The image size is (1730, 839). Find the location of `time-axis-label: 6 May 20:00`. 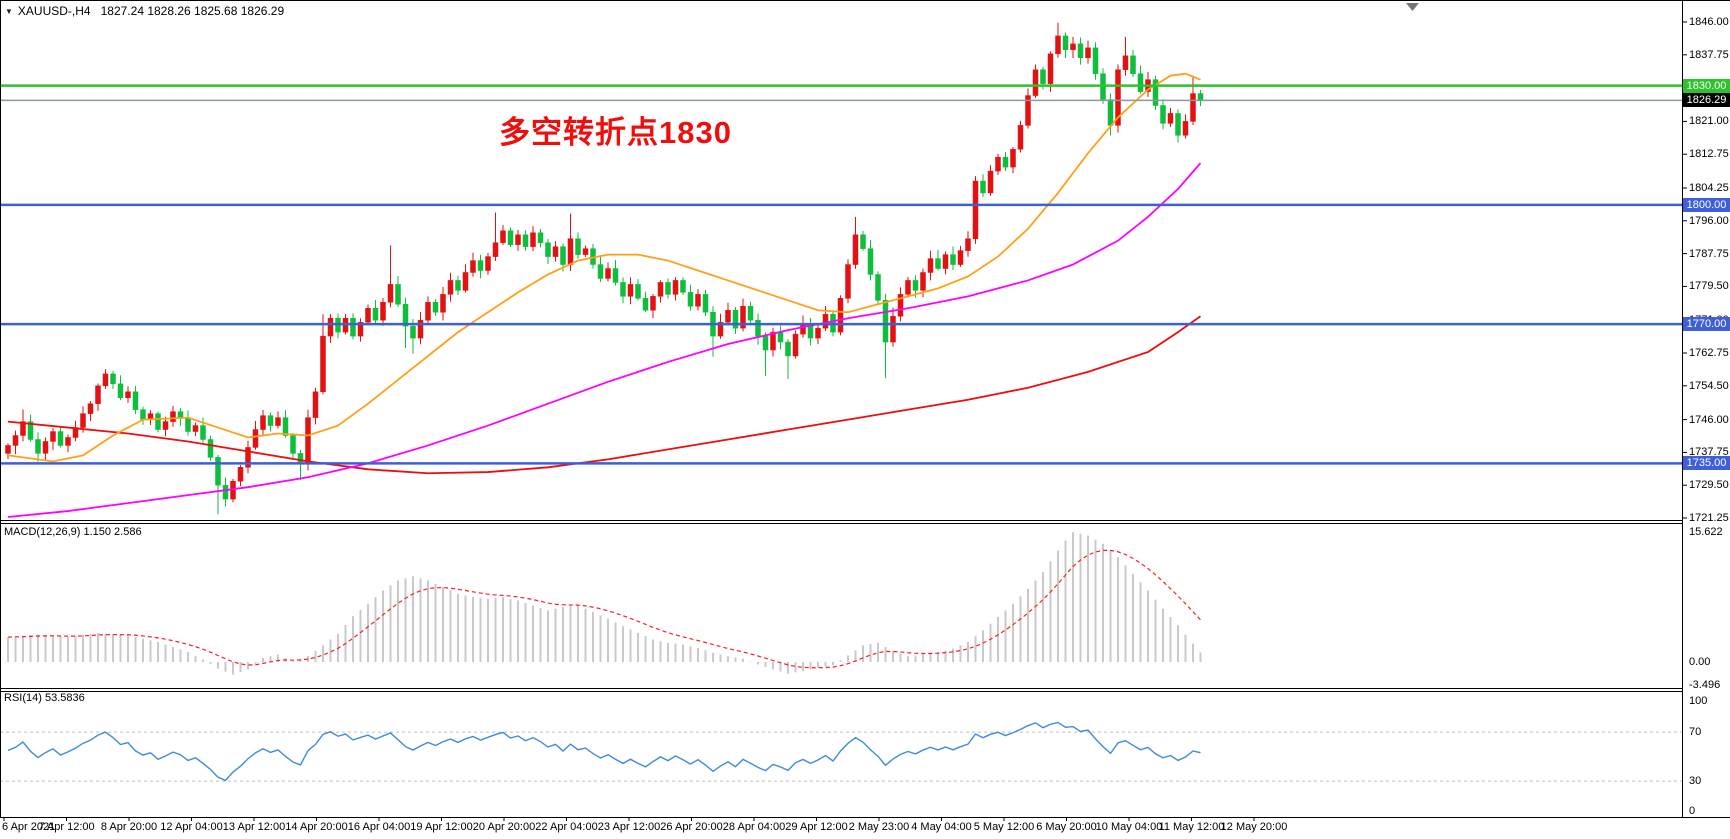

time-axis-label: 6 May 20:00 is located at coordinates (1066, 827).